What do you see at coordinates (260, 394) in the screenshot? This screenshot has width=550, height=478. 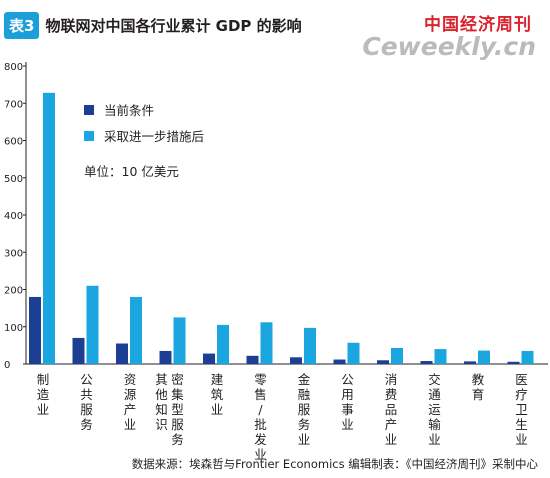 I see `category-label-char: 售` at bounding box center [260, 394].